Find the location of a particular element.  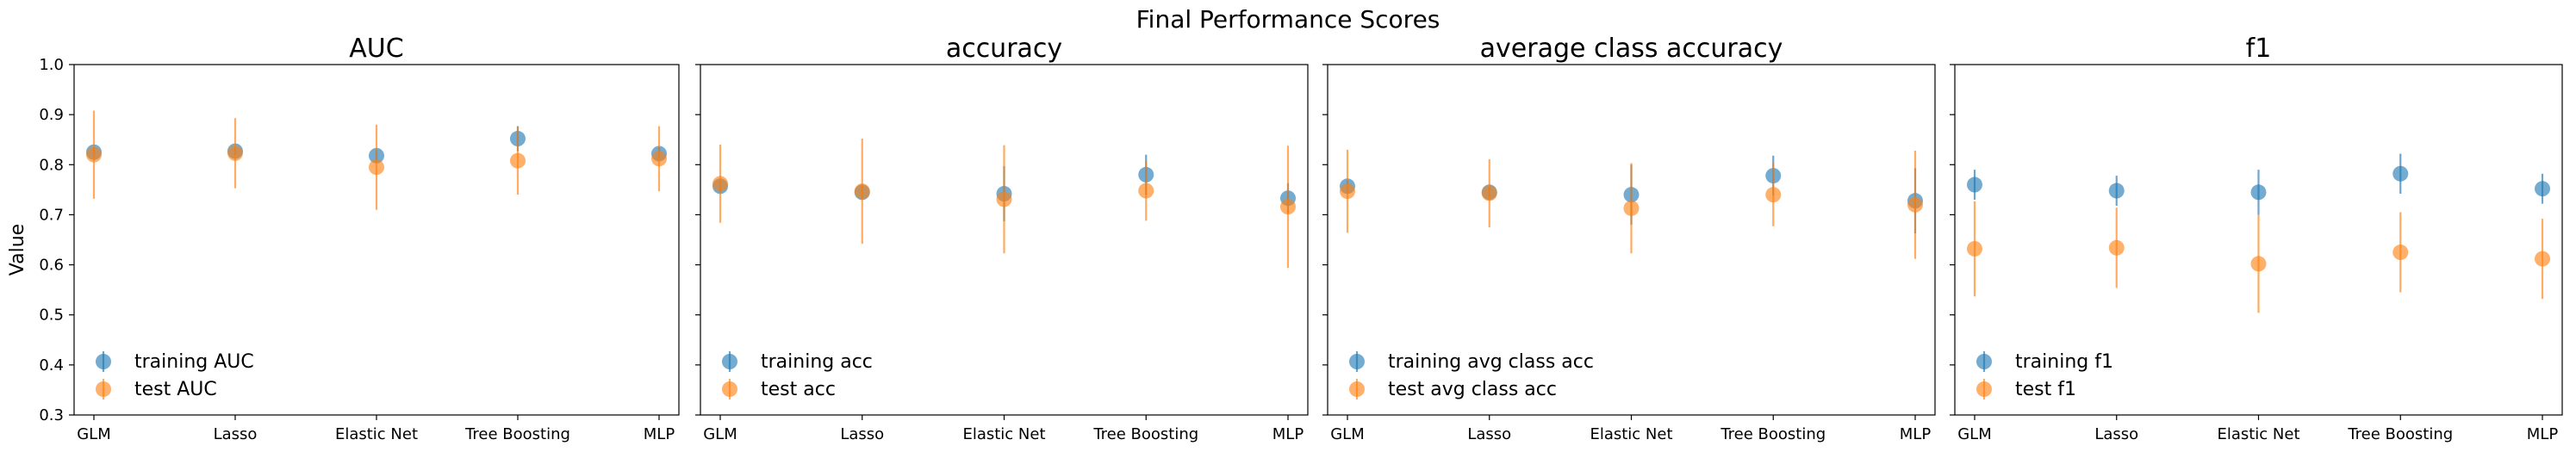

panel-title: average class accuracy is located at coordinates (1632, 49).